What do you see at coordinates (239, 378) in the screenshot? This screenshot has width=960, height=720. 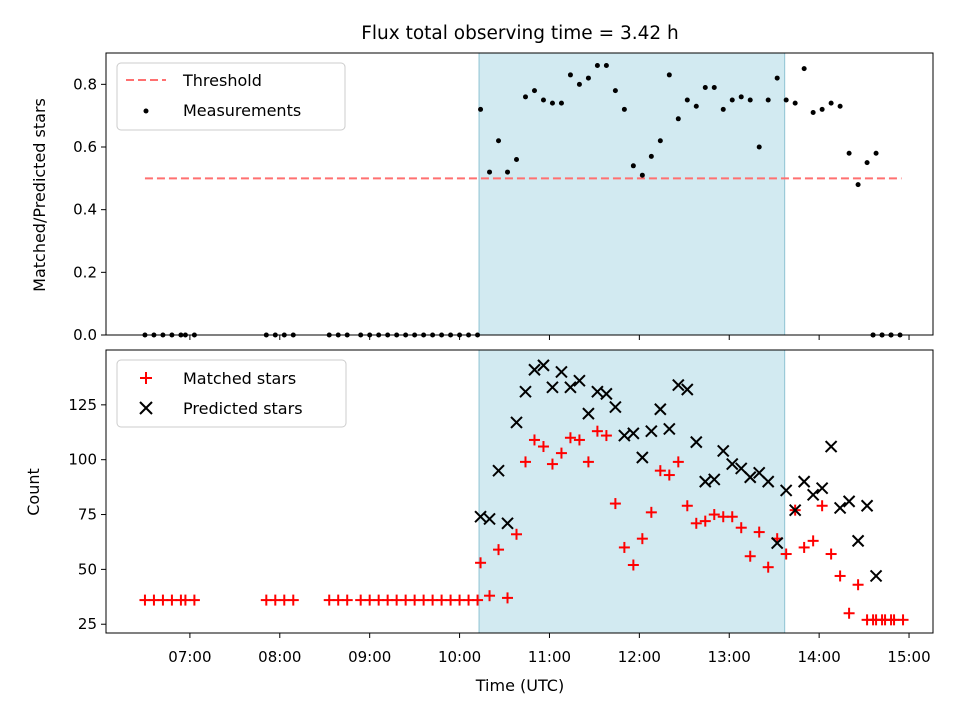 I see `legend-matched-label: Matched stars` at bounding box center [239, 378].